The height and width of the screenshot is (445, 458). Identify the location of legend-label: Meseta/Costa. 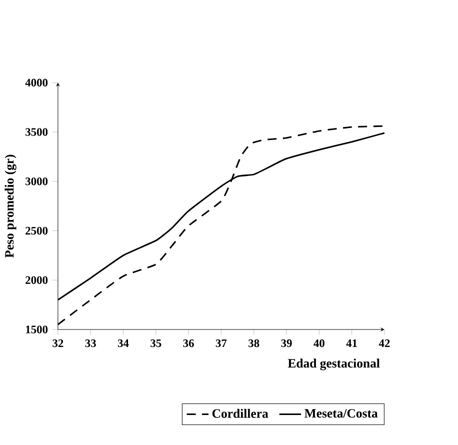
(341, 413).